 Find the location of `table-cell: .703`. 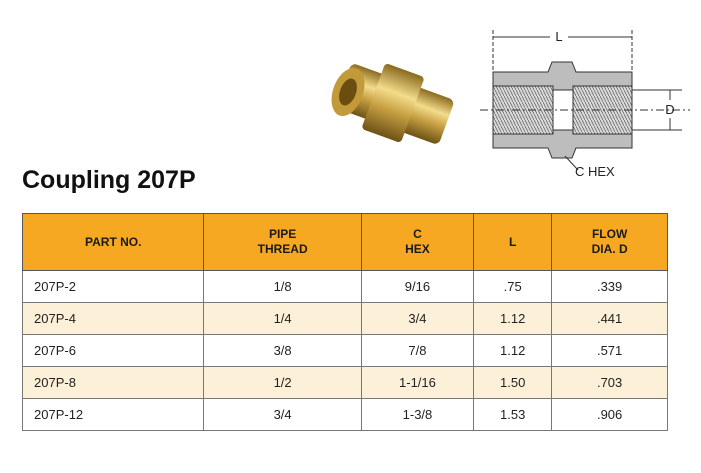

table-cell: .703 is located at coordinates (609, 382).